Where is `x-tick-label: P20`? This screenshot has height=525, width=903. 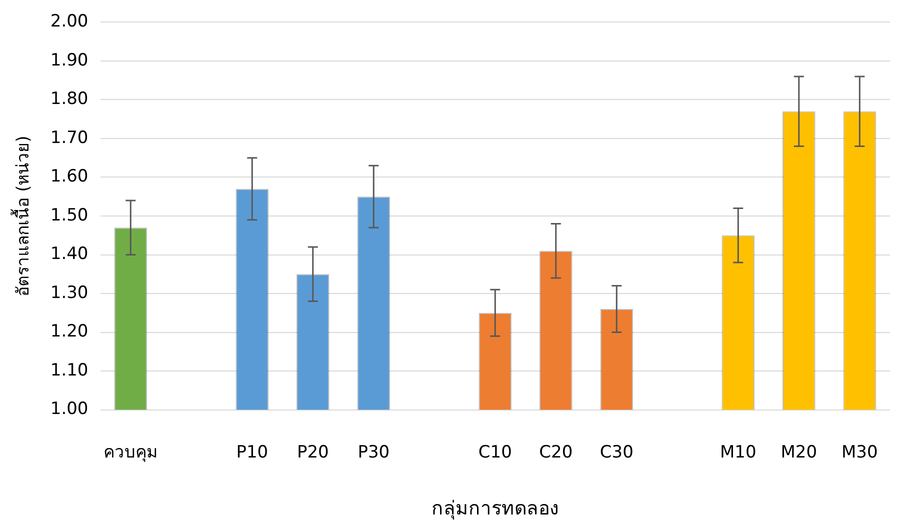 x-tick-label: P20 is located at coordinates (312, 452).